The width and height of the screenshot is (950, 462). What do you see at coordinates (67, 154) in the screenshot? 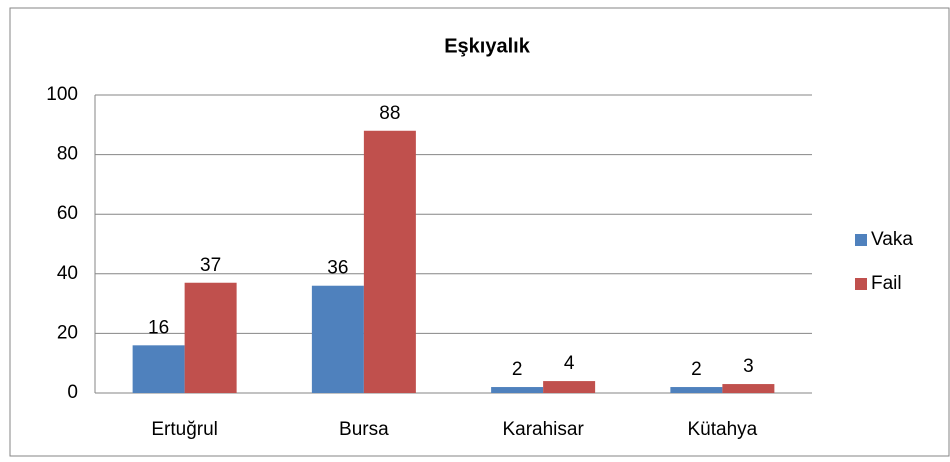
I see `y-tick-label: 80` at bounding box center [67, 154].